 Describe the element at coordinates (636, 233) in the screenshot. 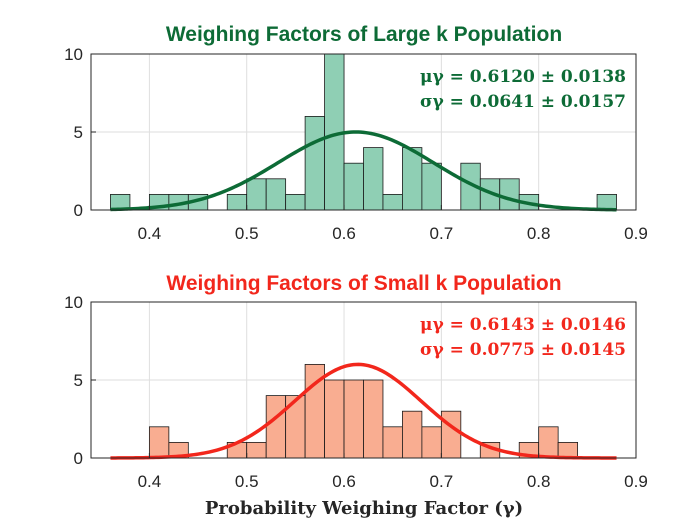

I see `large-k-x-tick-label: 0.9` at that location.